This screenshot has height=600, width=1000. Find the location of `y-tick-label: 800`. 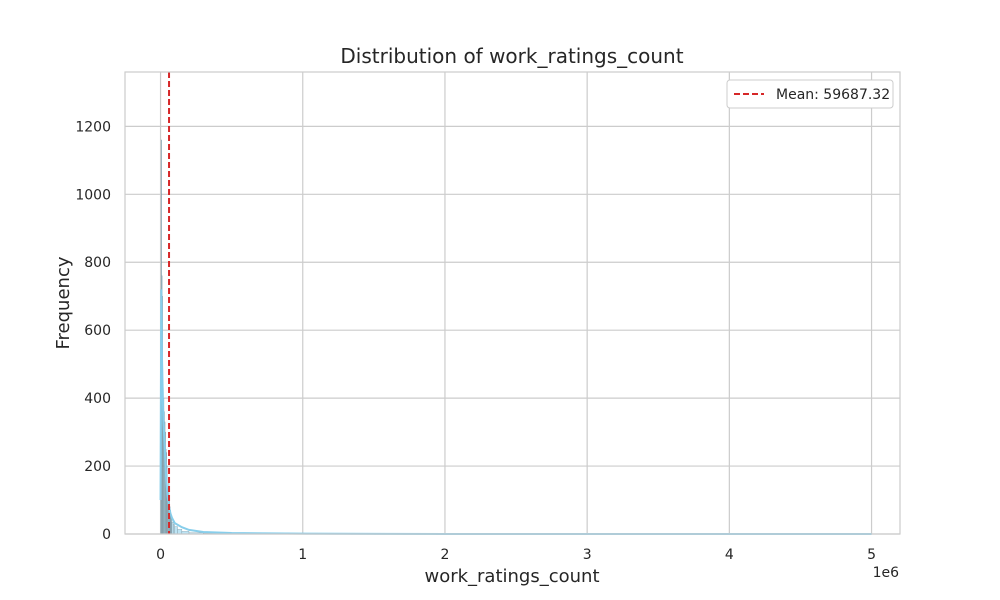

y-tick-label: 800 is located at coordinates (97, 263).